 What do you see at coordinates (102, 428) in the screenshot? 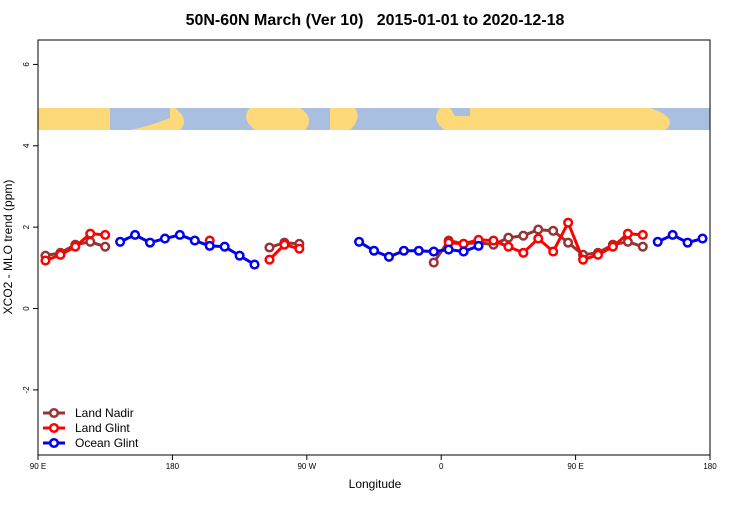
I see `legend-label: Land Glint` at bounding box center [102, 428].